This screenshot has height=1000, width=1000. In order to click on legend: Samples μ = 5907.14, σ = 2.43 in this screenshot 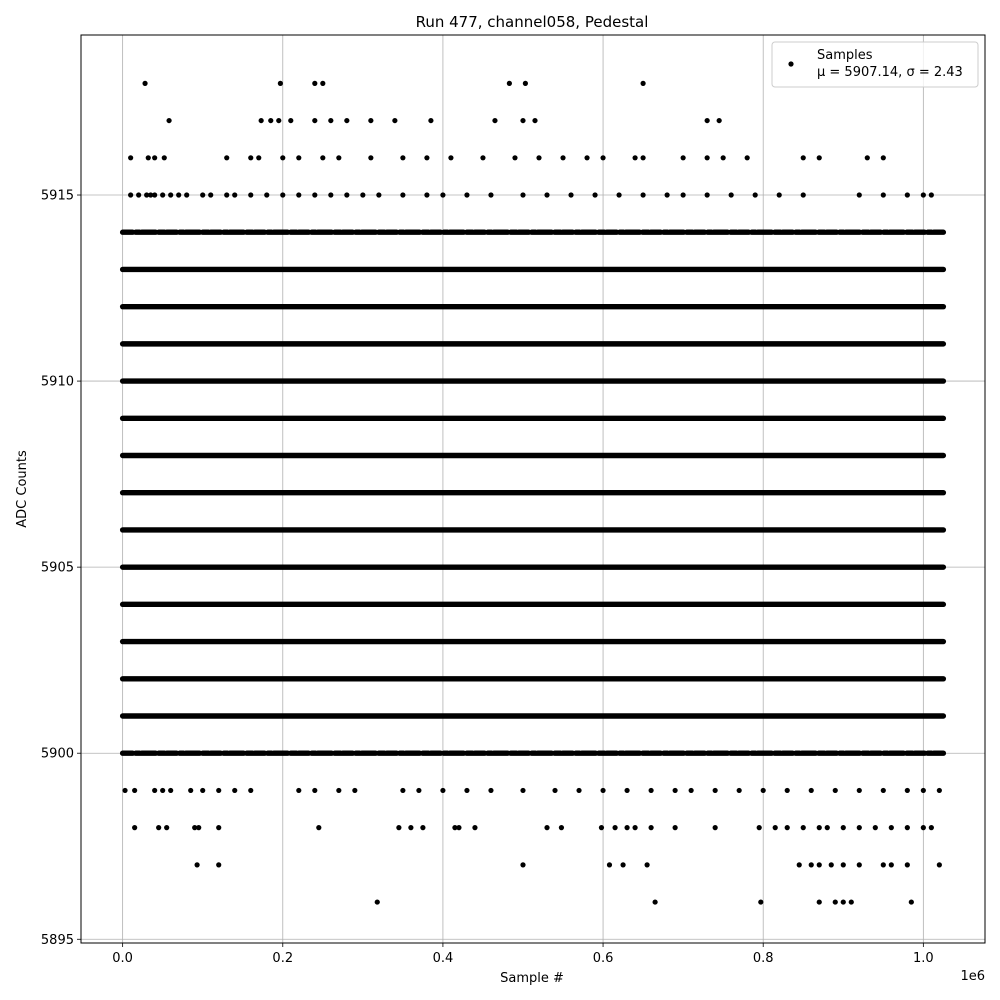, I will do `click(875, 64)`.